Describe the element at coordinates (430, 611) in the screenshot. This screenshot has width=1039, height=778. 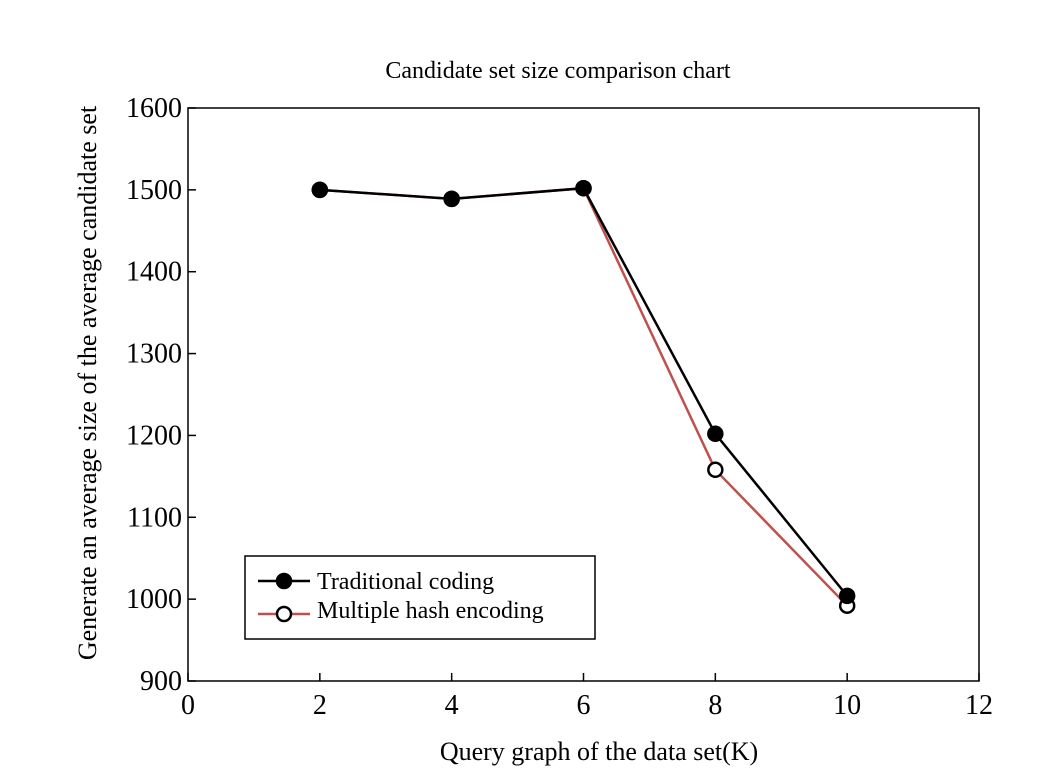
I see `legend-label-multiple-hash: Multiple hash encoding` at that location.